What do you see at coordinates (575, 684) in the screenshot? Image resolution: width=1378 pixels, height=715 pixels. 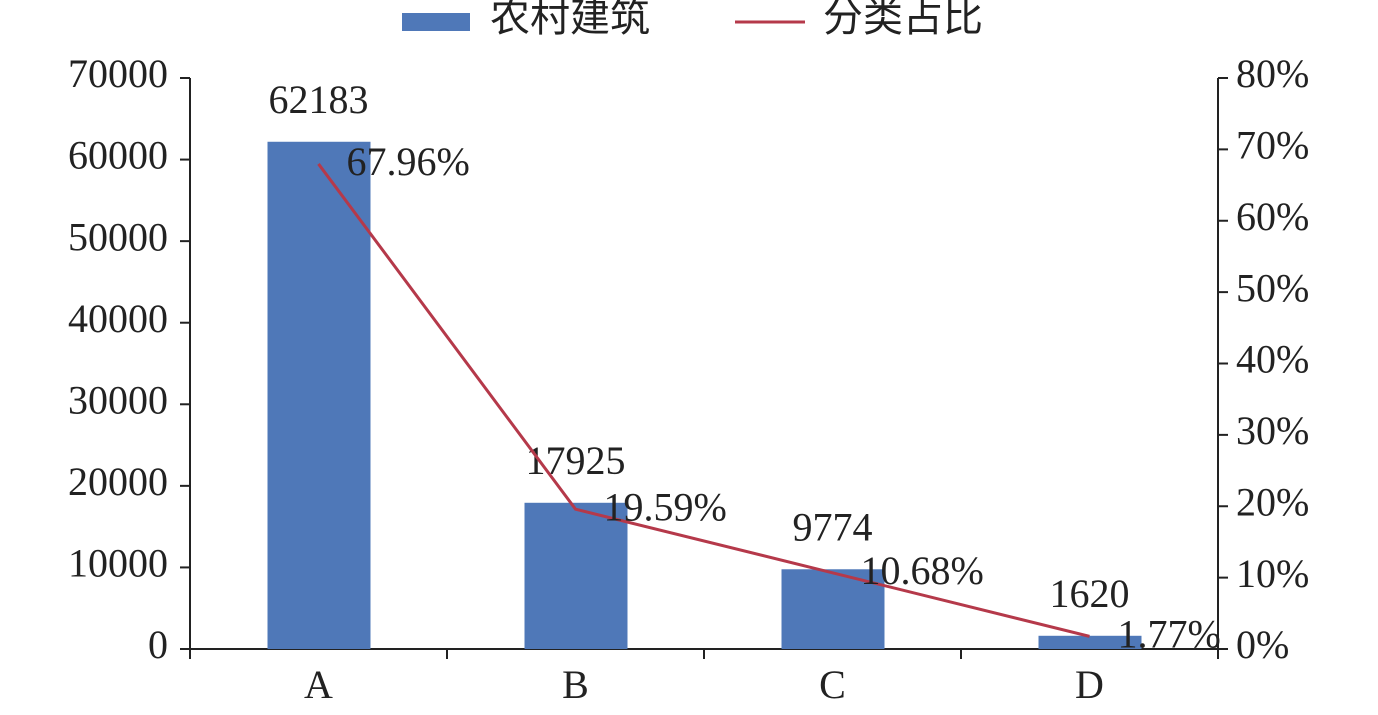 I see `x-tick-label: B` at bounding box center [575, 684].